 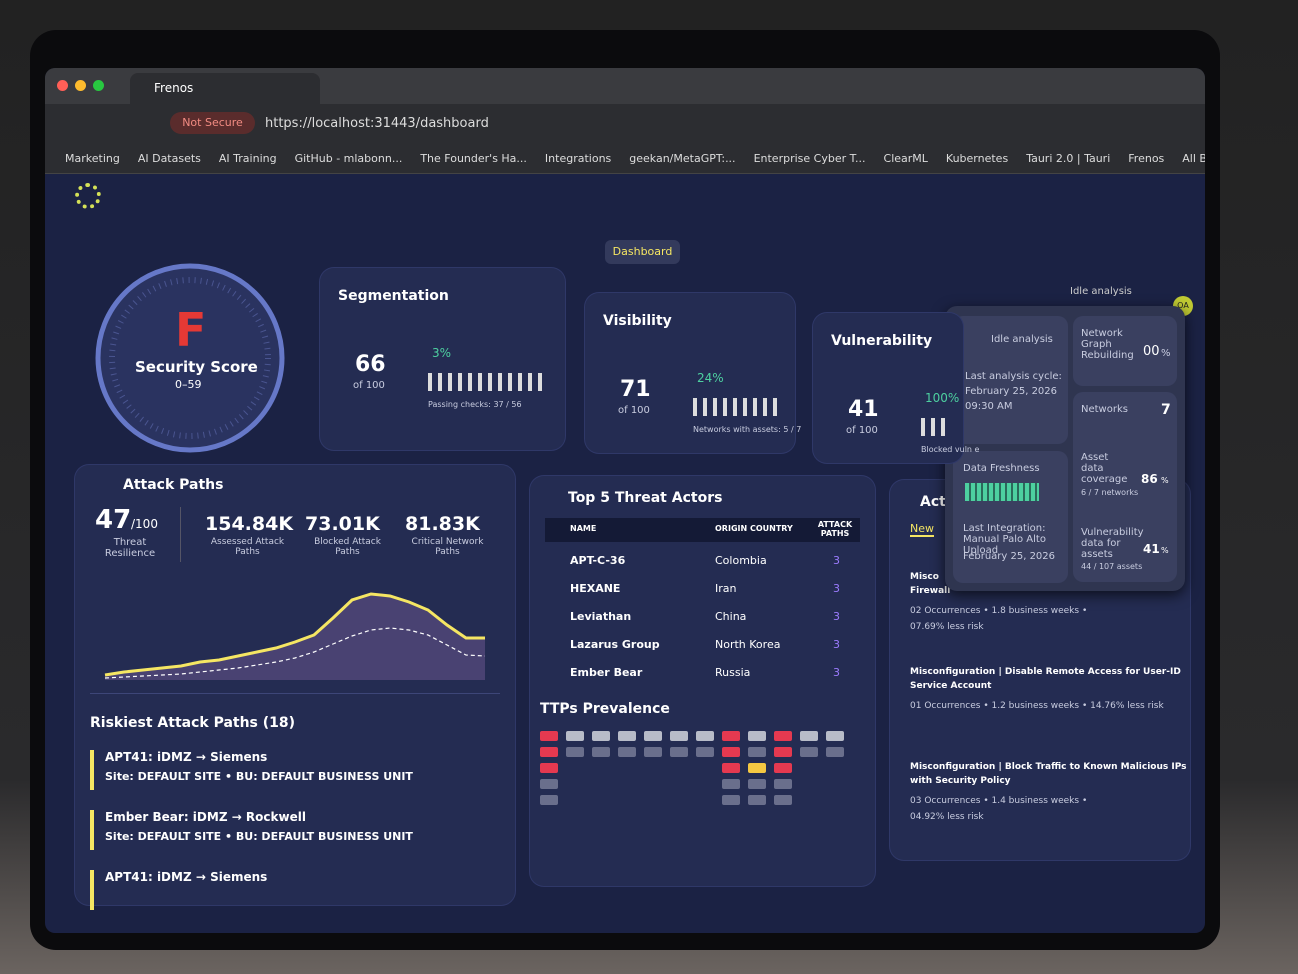 I want to click on divider, so click(x=295, y=693).